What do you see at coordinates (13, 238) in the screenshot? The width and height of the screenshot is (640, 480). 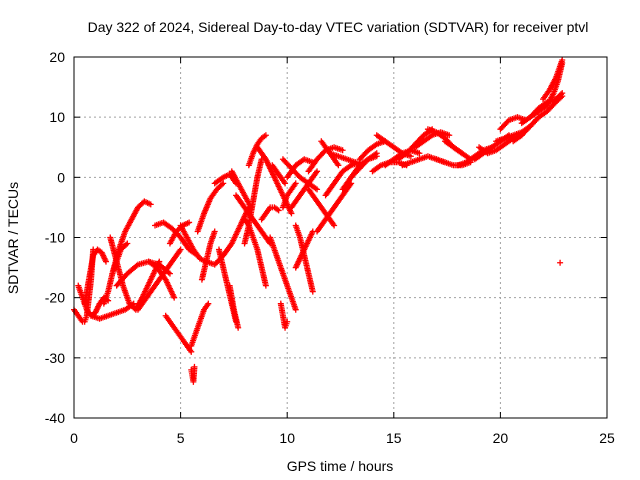 I see `y-axis-label: SDTVAR / TECUs` at bounding box center [13, 238].